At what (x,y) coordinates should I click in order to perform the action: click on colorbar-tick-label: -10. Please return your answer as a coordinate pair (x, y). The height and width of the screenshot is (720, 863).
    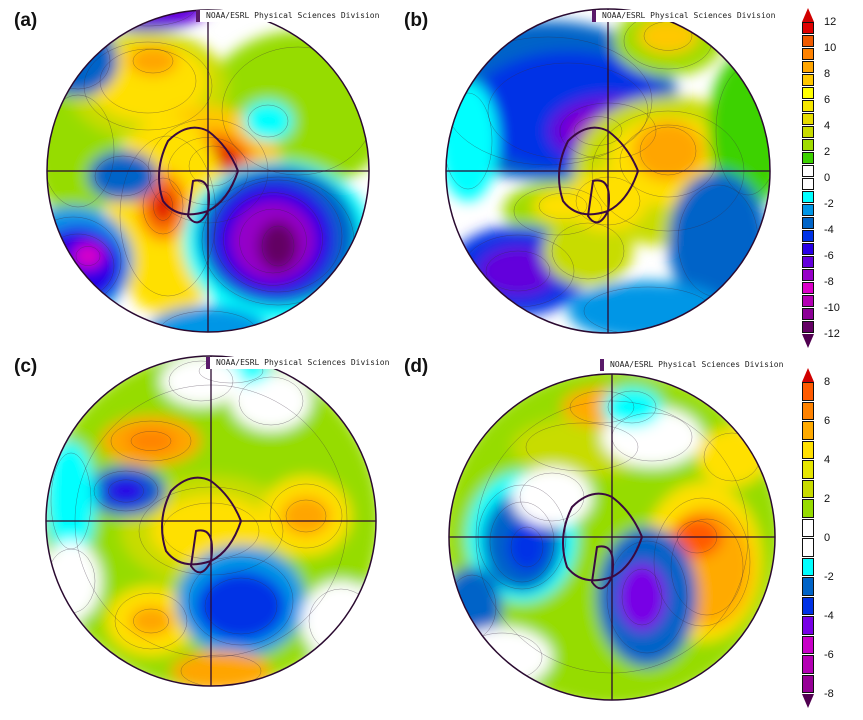
    Looking at the image, I should click on (832, 308).